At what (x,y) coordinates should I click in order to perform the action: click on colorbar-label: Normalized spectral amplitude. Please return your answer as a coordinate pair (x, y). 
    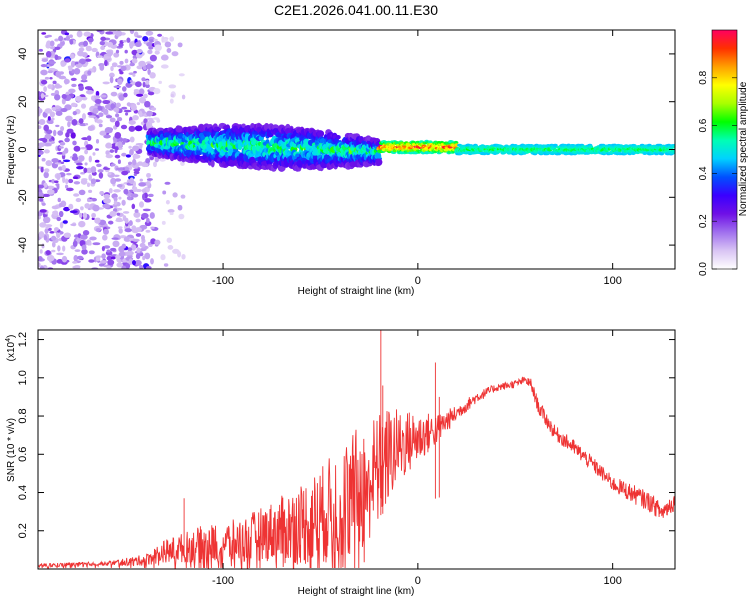
    Looking at the image, I should click on (743, 148).